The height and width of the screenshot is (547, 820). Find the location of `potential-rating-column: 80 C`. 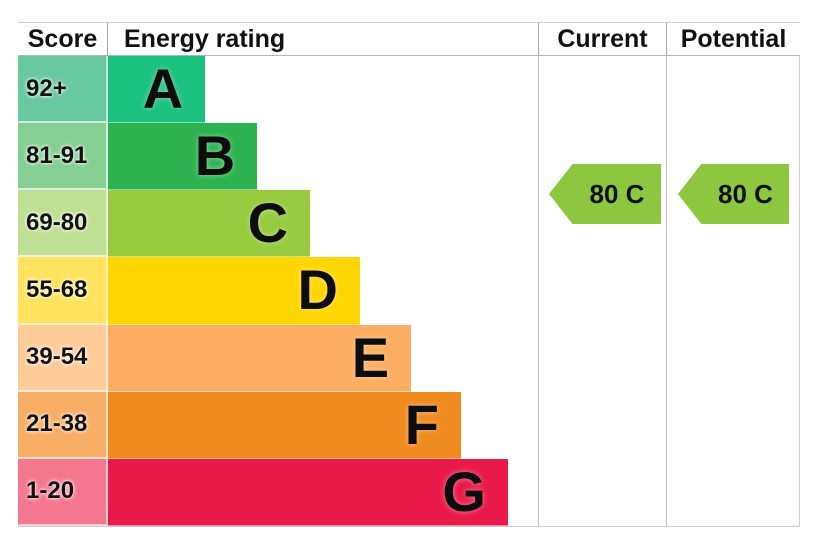

potential-rating-column: 80 C is located at coordinates (733, 291).